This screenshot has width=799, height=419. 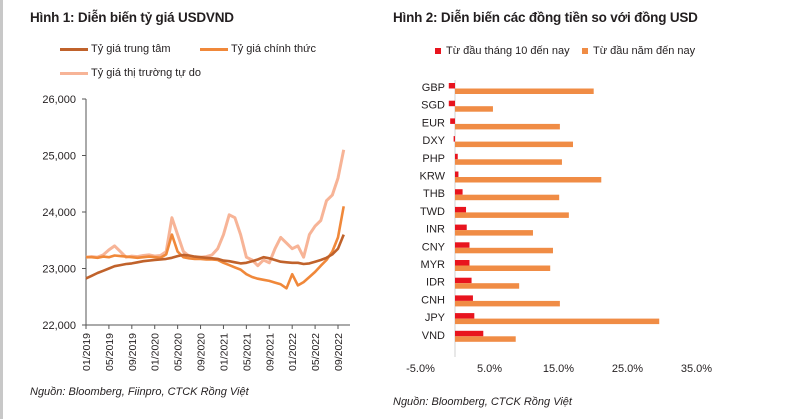 I want to click on legend-label: Tỷ giá chính thức, so click(x=274, y=49).